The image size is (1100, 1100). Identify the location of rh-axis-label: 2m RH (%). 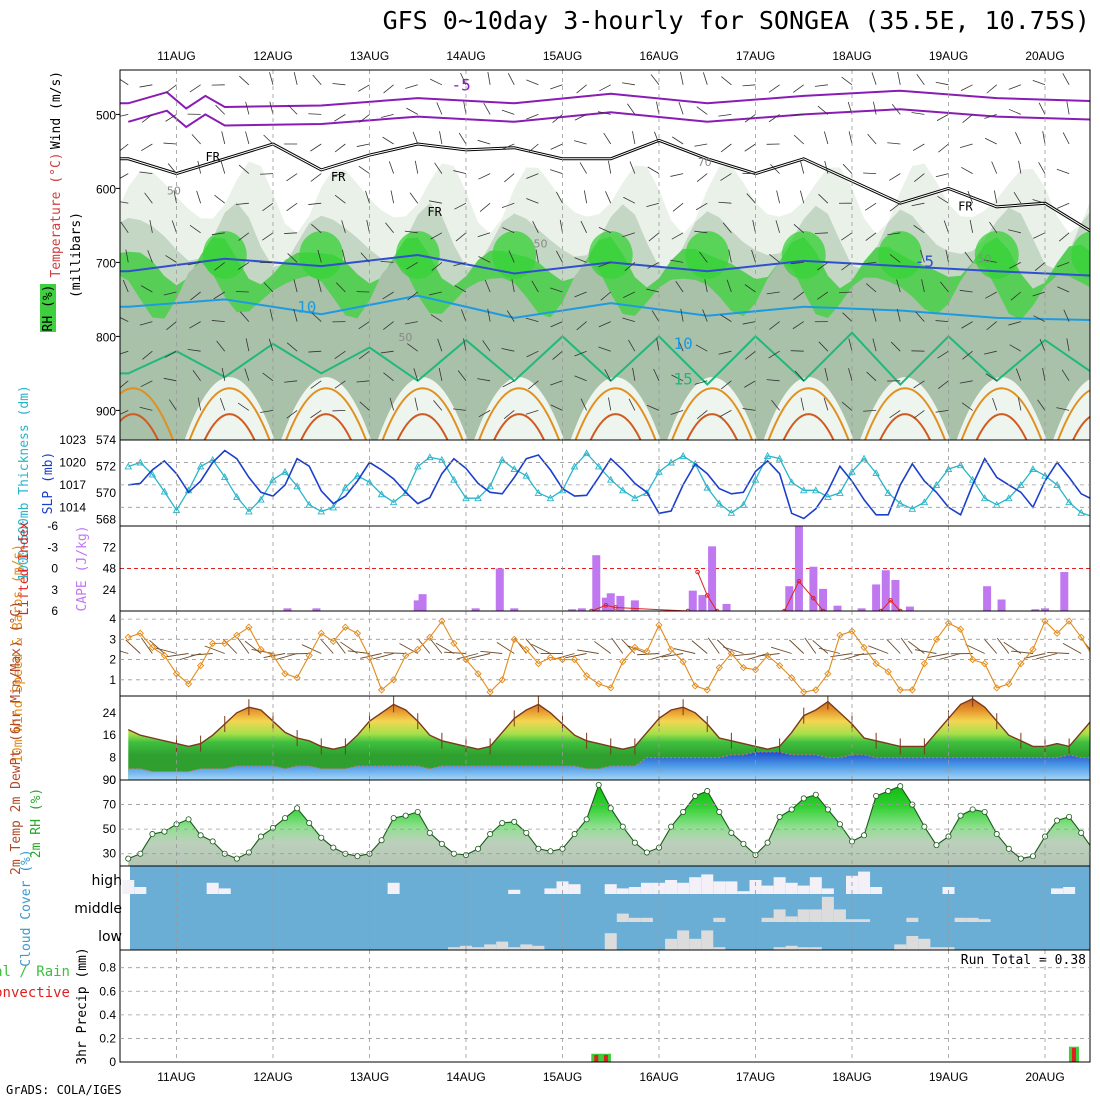
(36, 823).